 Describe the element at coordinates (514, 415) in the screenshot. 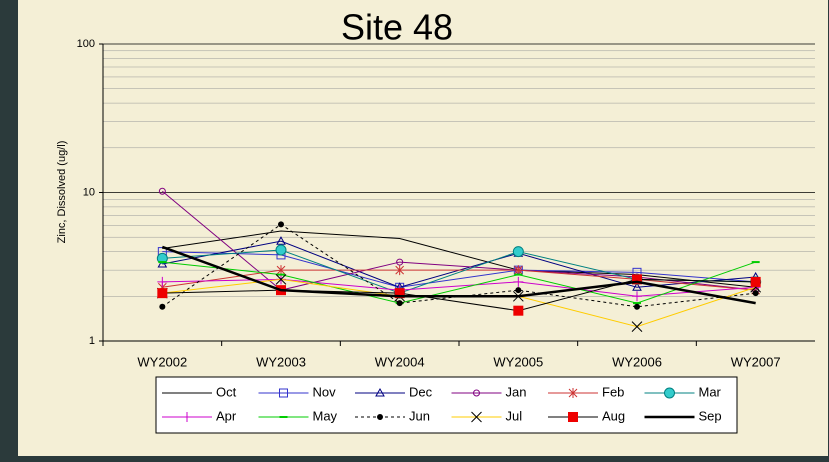

I see `legend-label: Jul` at that location.